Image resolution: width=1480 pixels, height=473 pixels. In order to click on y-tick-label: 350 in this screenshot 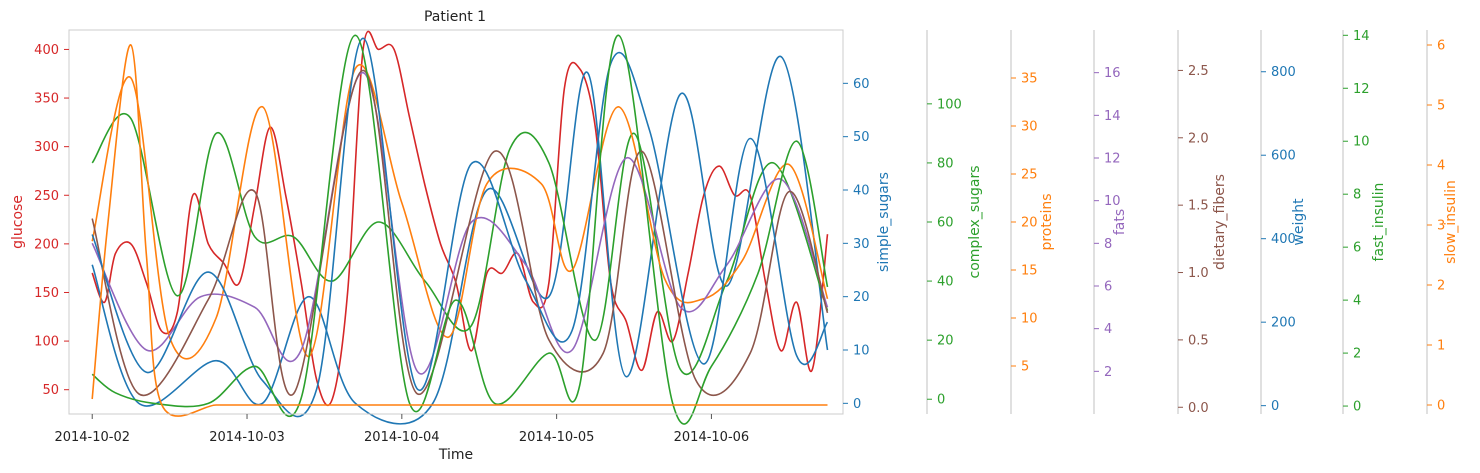, I will do `click(46, 99)`.